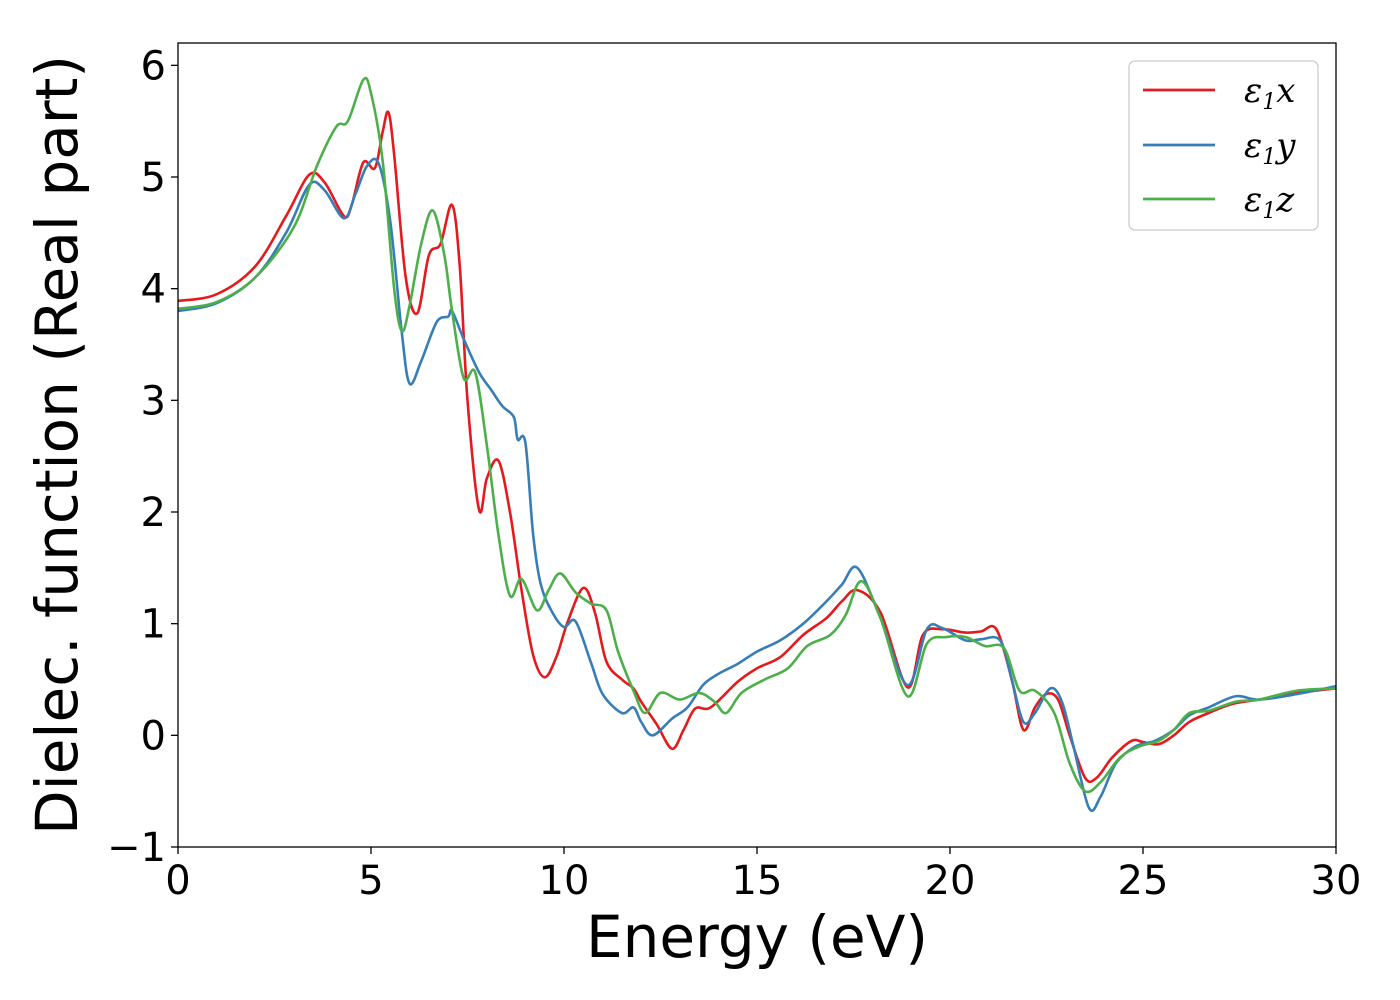  What do you see at coordinates (1143, 881) in the screenshot?
I see `x-tick-label: 25` at bounding box center [1143, 881].